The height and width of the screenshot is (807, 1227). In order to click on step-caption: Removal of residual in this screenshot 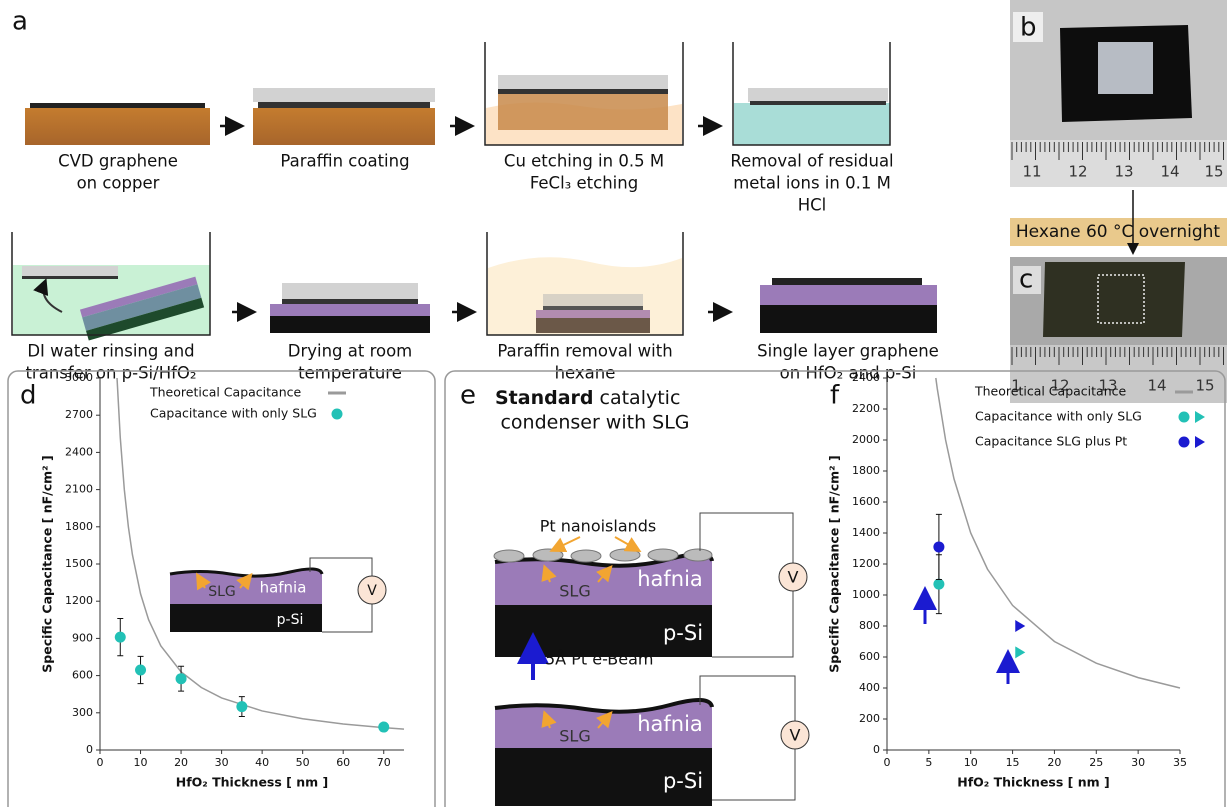, I will do `click(811, 161)`.